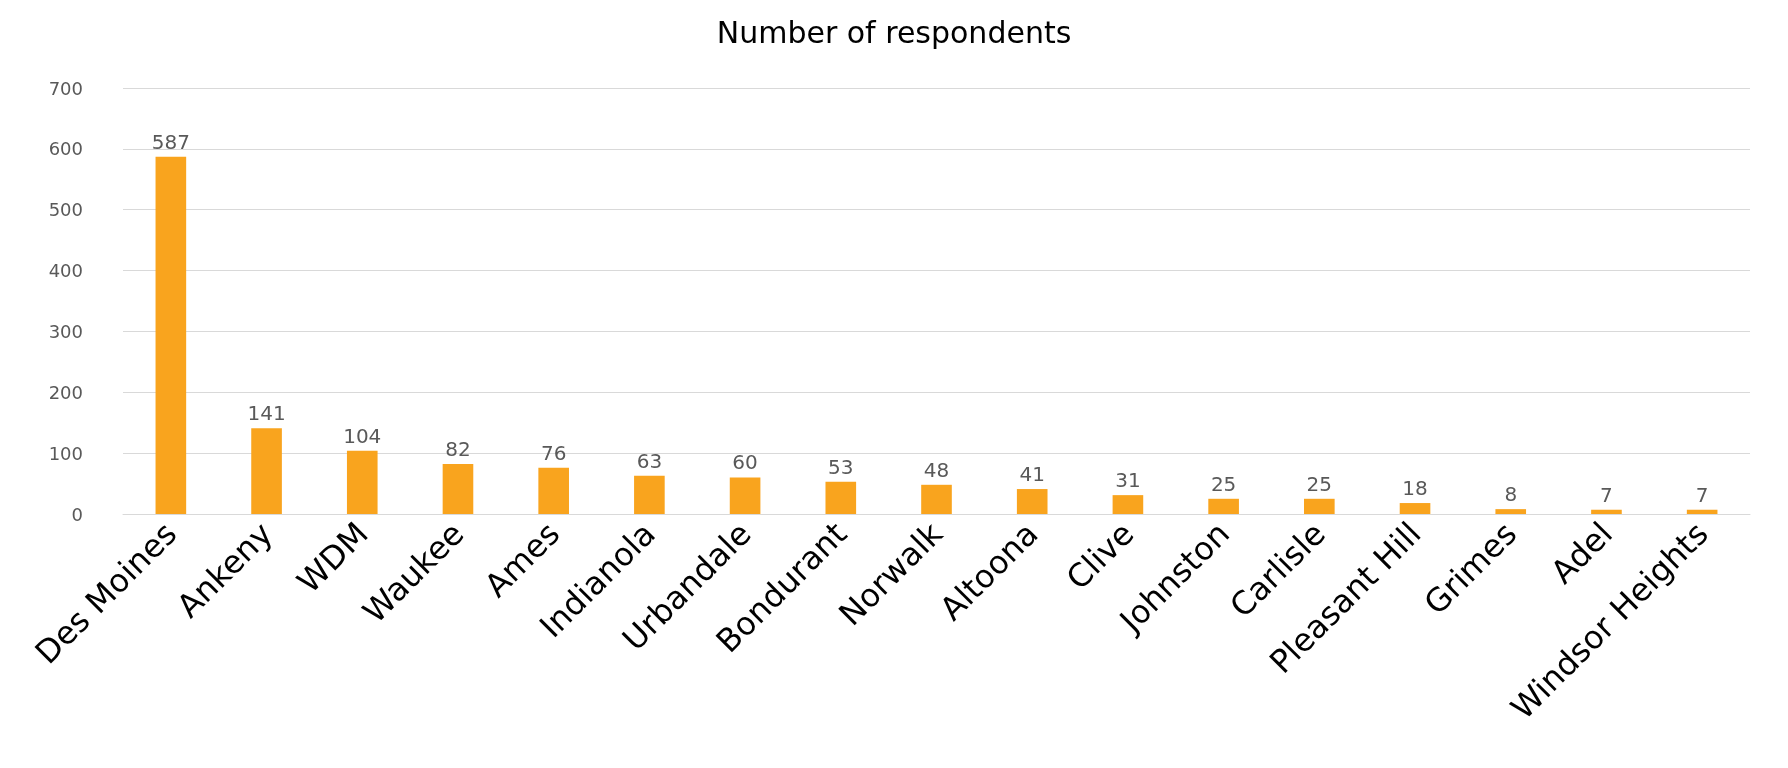  What do you see at coordinates (65, 88) in the screenshot?
I see `y-tick-label: 700` at bounding box center [65, 88].